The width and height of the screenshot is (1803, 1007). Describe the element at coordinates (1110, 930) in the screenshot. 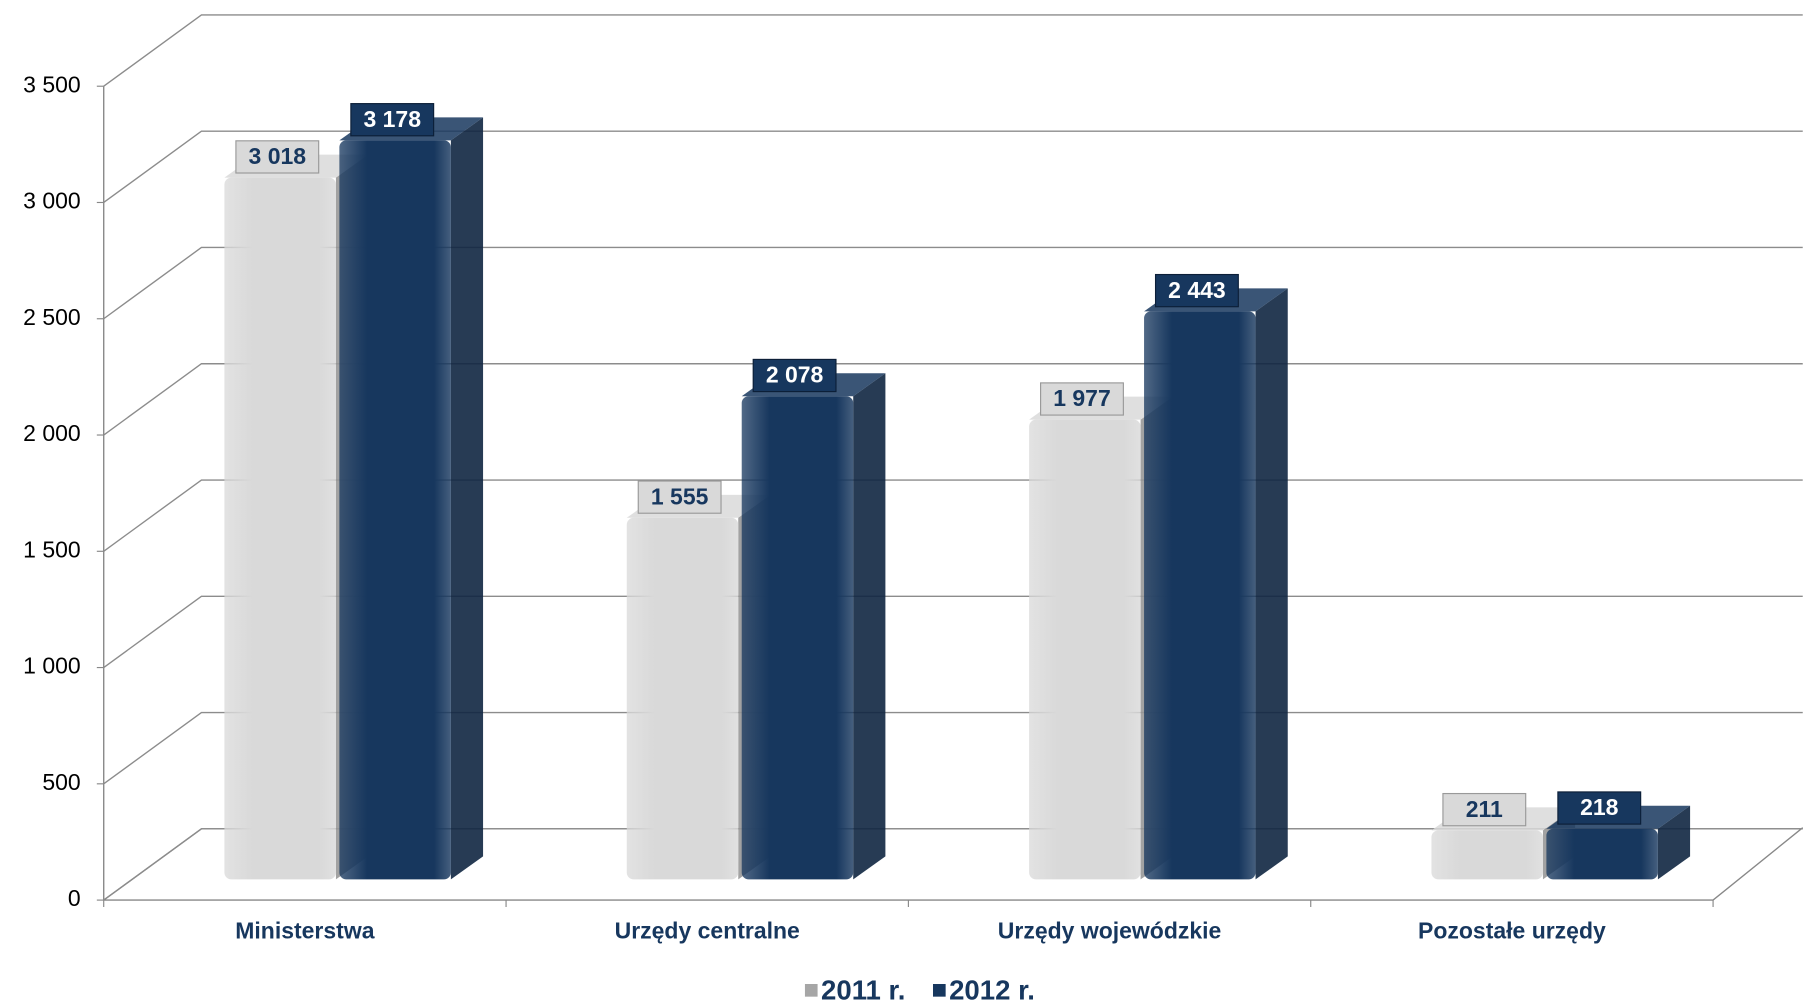

I see `x-tick-label: Urzędy wojewódzkie` at that location.